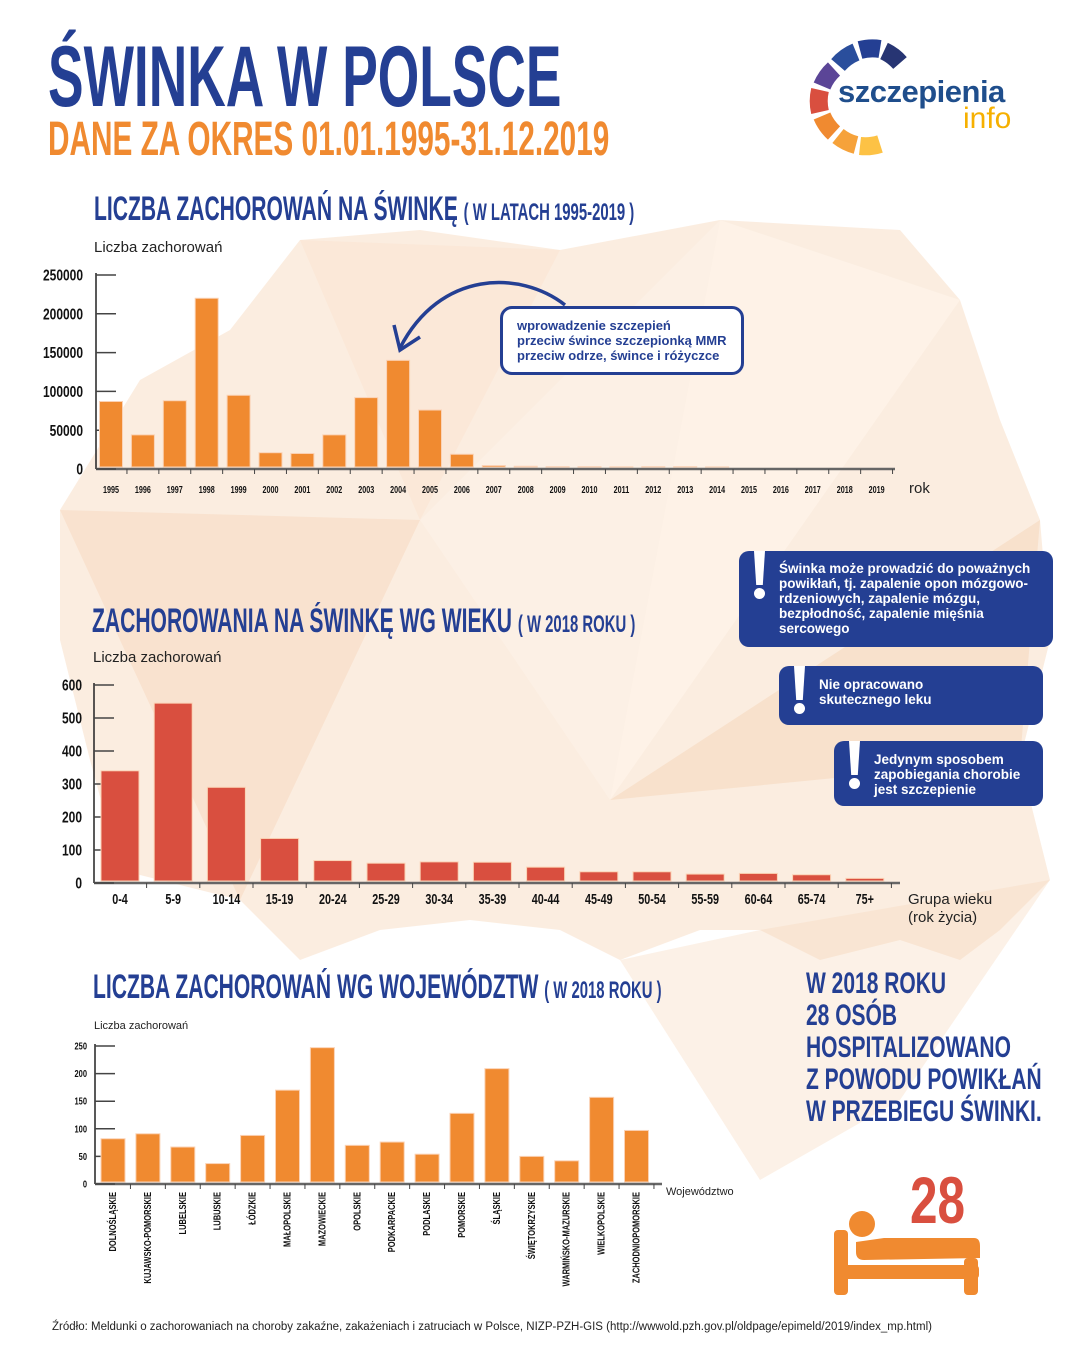  I want to click on x-tick-label: PODKARPACKIE, so click(391, 1222).